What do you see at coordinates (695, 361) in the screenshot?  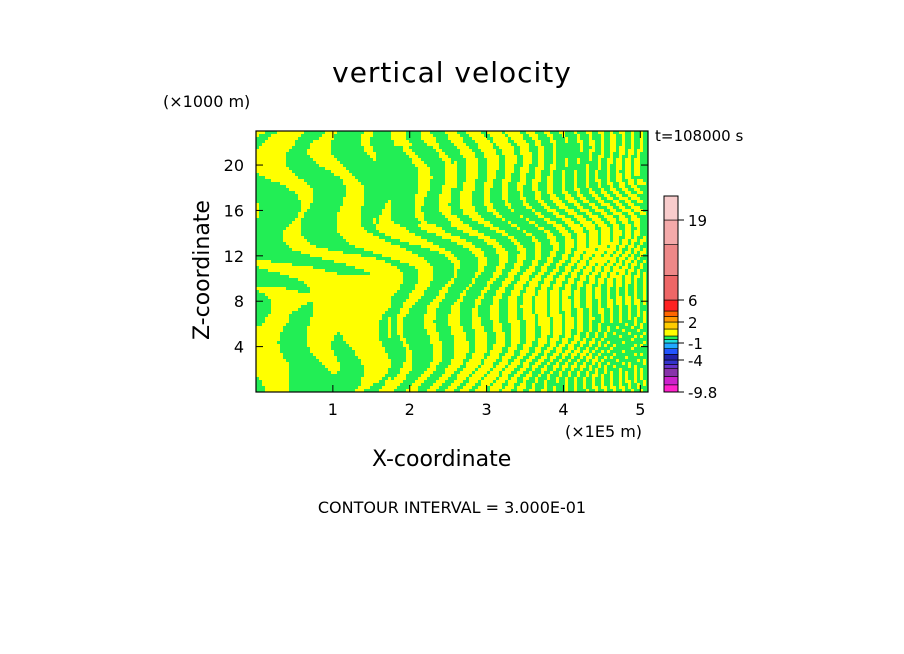 I see `colorbar-label: -4` at bounding box center [695, 361].